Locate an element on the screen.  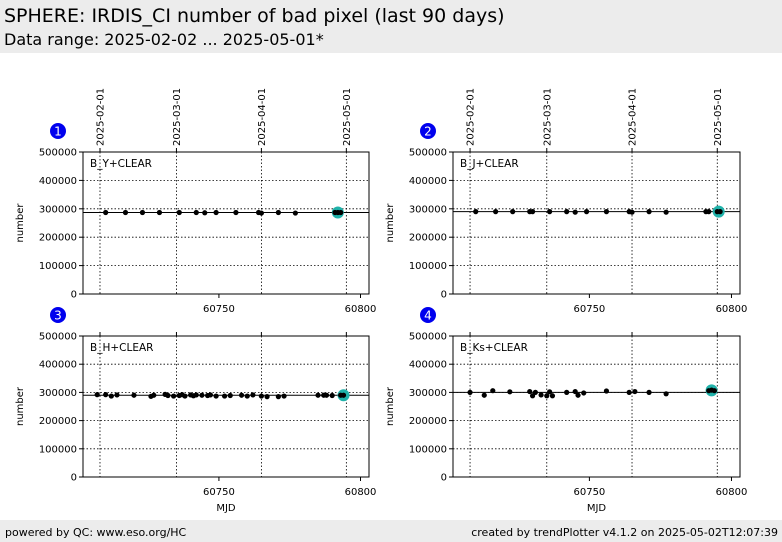
panel-number-label: 3 is located at coordinates (58, 316).